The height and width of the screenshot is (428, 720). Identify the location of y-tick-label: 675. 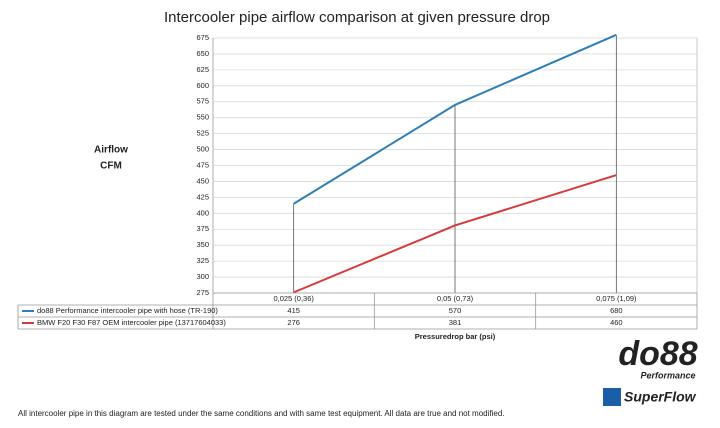
(202, 37).